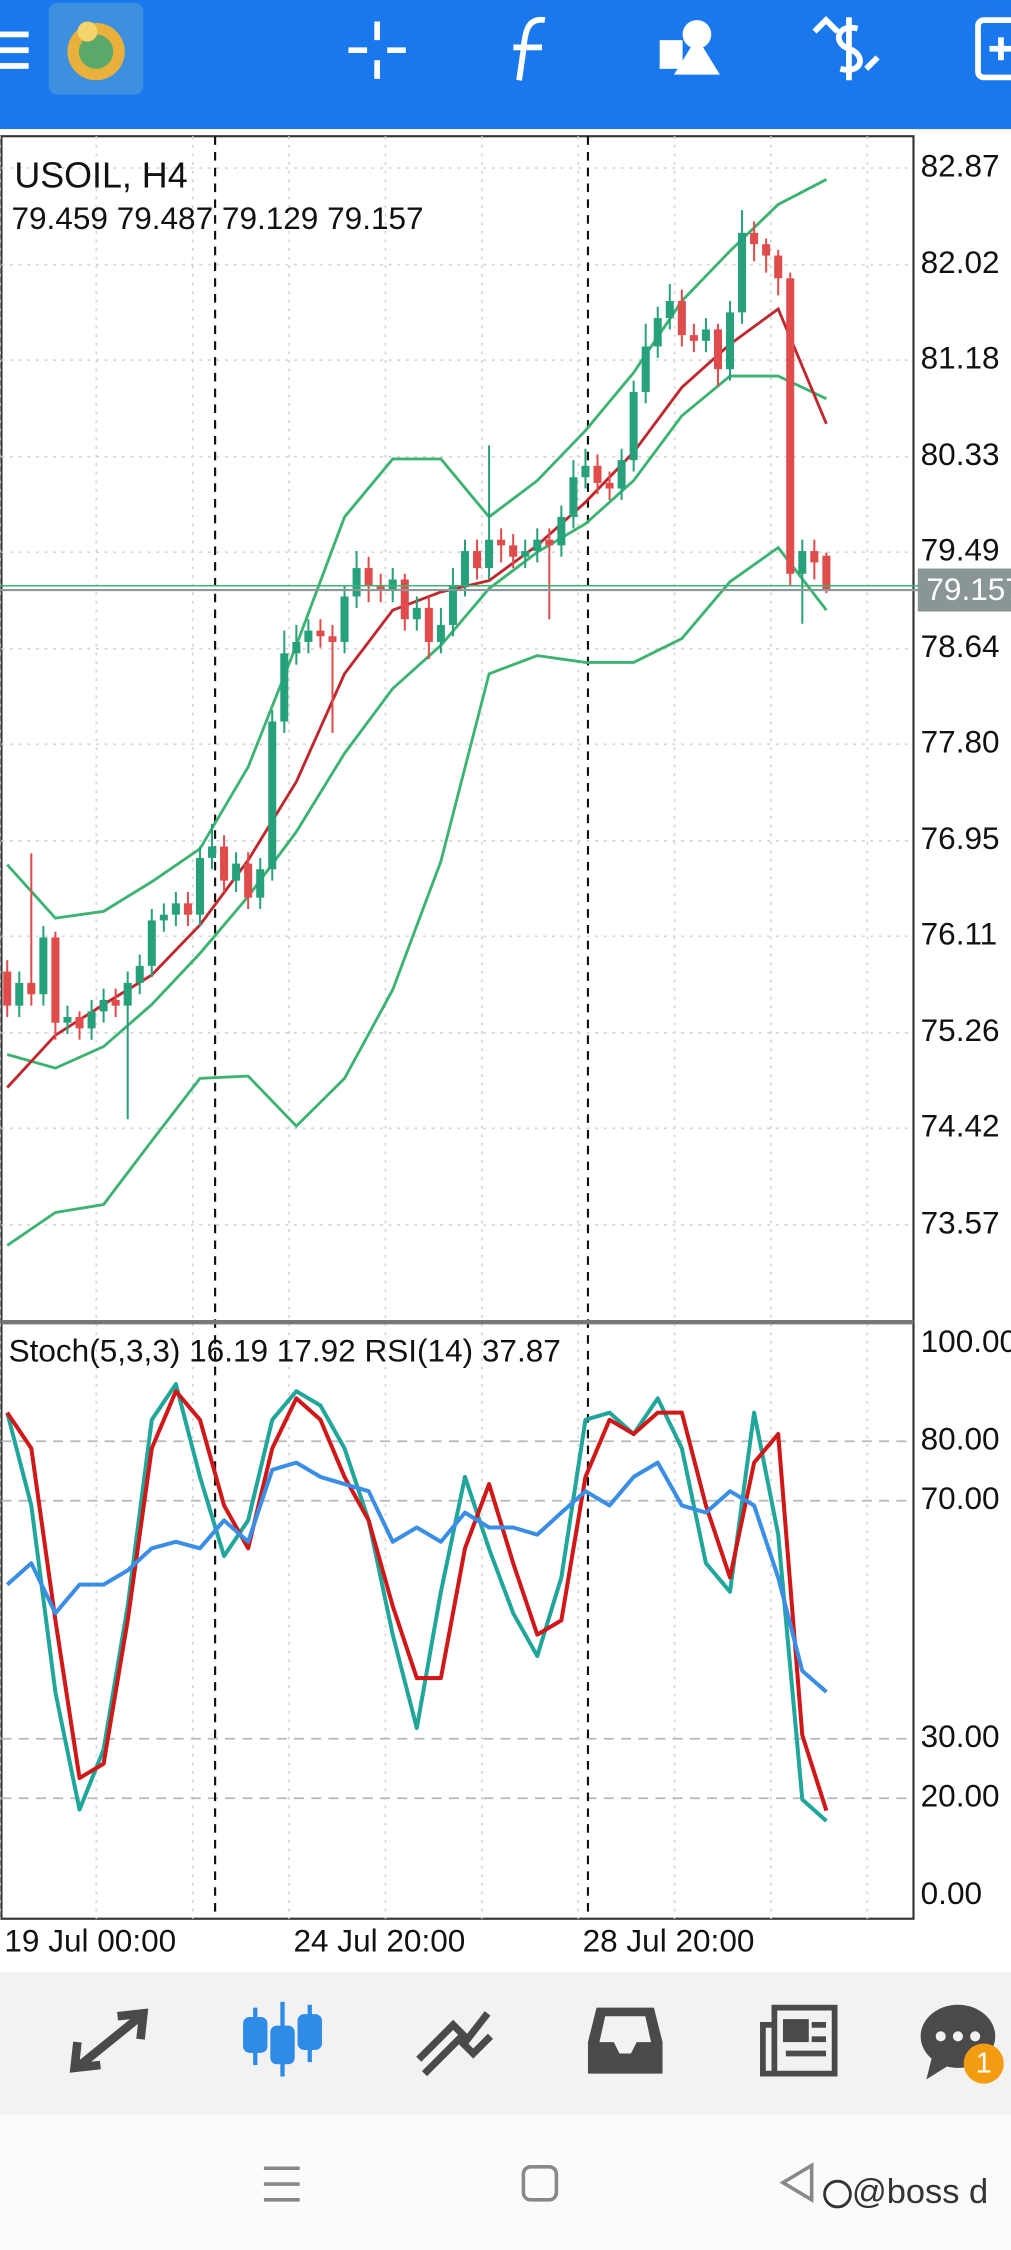 This screenshot has width=1011, height=2250. Describe the element at coordinates (90, 1940) in the screenshot. I see `x-tick-label: 19 Jul 00:00` at that location.